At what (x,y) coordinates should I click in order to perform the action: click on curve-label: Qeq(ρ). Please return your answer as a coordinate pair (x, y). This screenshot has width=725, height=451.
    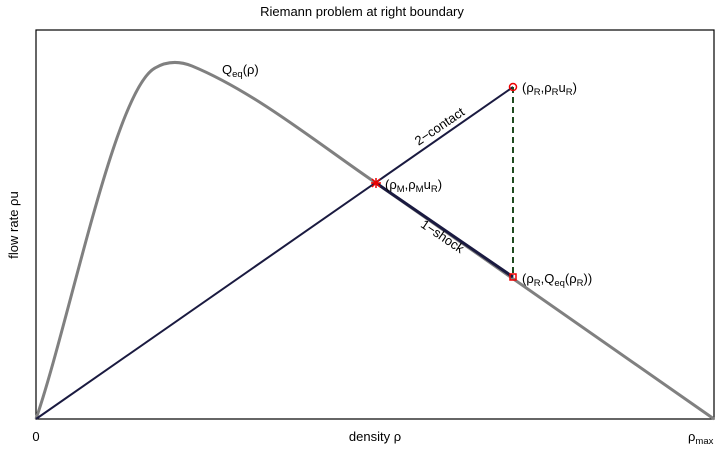
    Looking at the image, I should click on (240, 71).